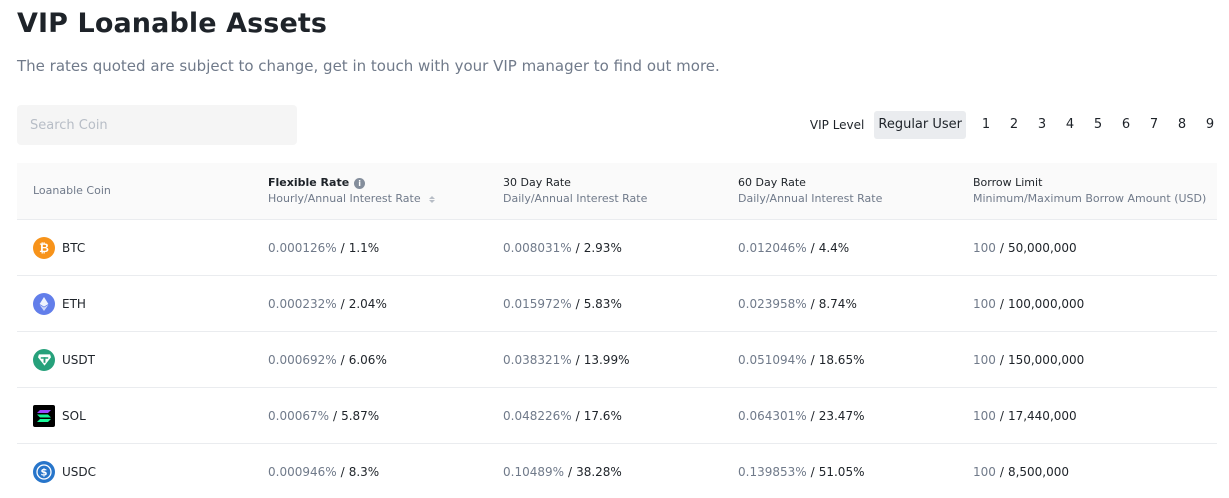 The width and height of the screenshot is (1229, 498). What do you see at coordinates (1090, 198) in the screenshot?
I see `header-borrow-limit-sub: Minimum/Maximum Borrow Amount (USD)` at bounding box center [1090, 198].